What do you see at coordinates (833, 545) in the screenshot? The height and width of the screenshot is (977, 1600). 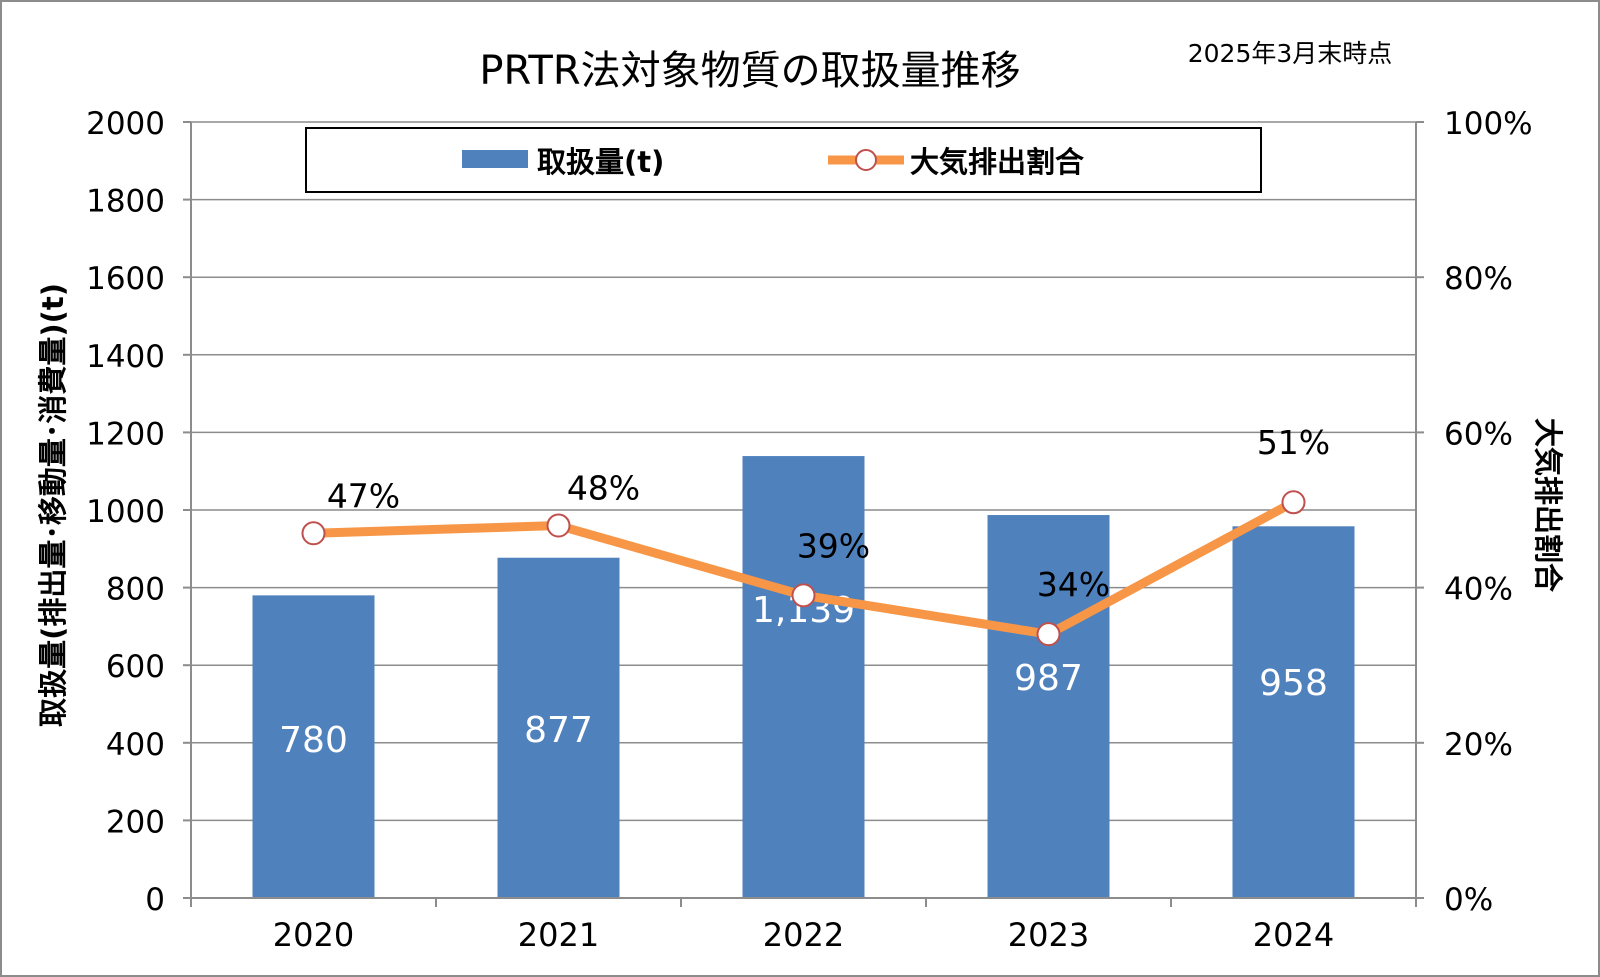 I see `line-value-label: 39%` at bounding box center [833, 545].